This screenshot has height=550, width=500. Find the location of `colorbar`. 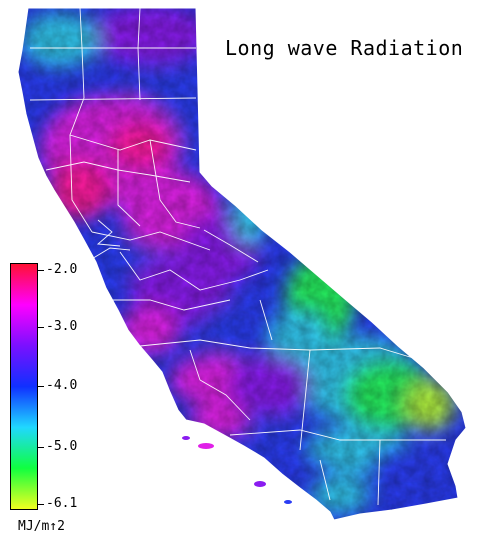

colorbar is located at coordinates (24, 386).